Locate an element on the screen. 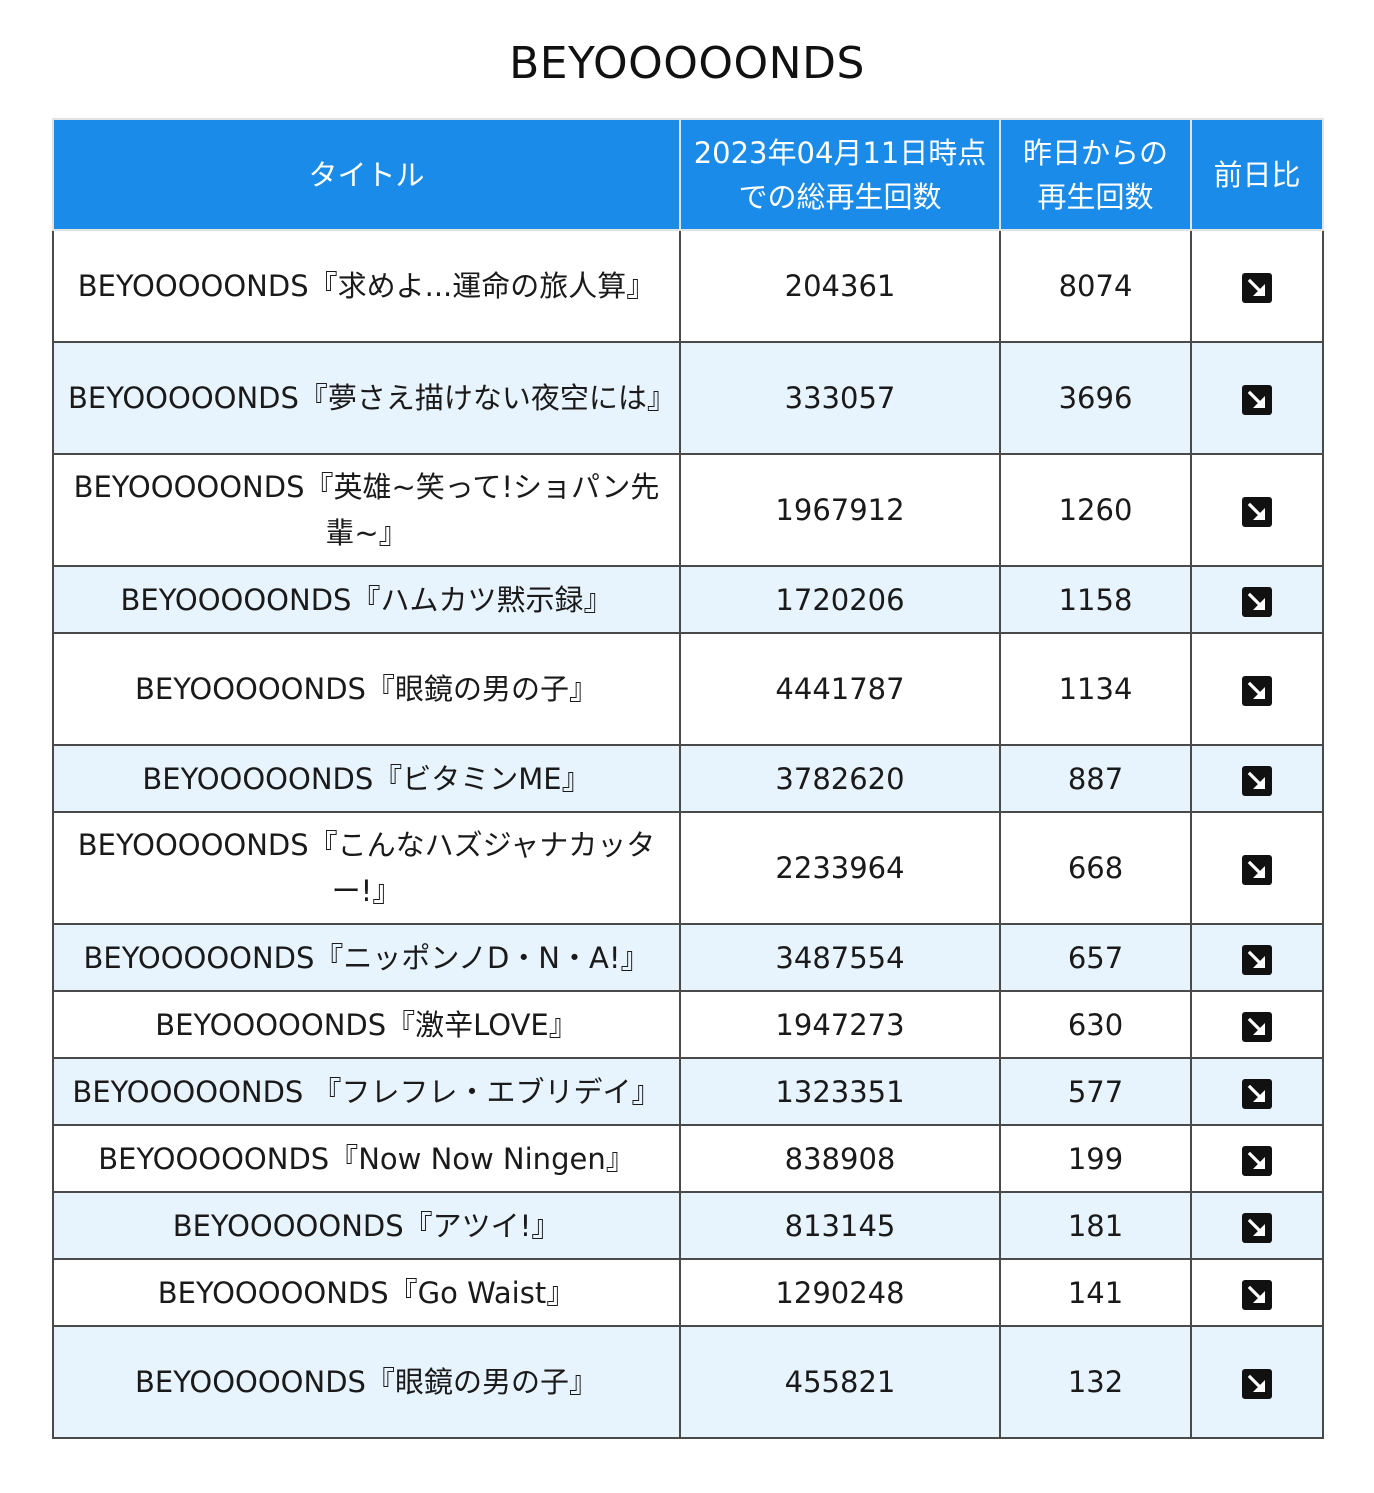 This screenshot has height=1493, width=1374. song-title: BEYOOOOONDS『Go Waist』 is located at coordinates (366, 1292).